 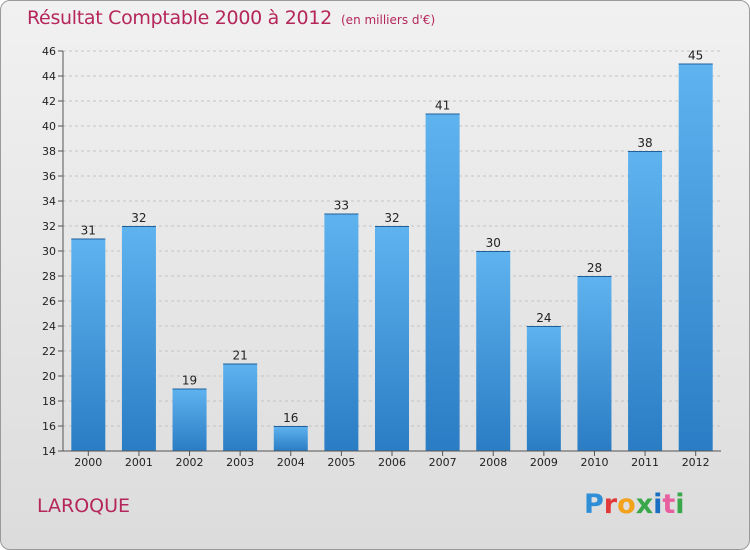 What do you see at coordinates (291, 462) in the screenshot?
I see `x-tick-label: 2004` at bounding box center [291, 462].